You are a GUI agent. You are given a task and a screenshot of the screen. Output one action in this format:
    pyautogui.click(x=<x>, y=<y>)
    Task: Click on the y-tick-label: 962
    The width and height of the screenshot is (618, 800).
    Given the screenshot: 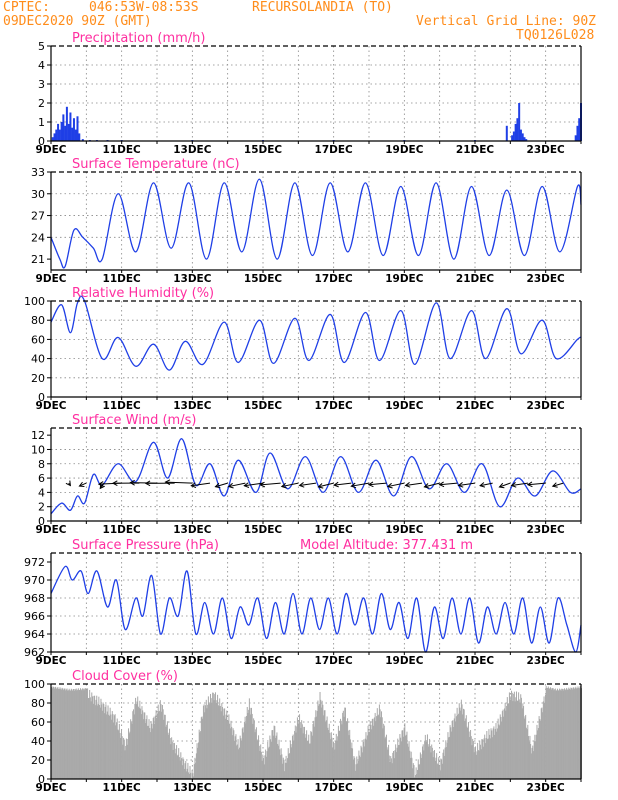 What is the action you would take?
    pyautogui.click(x=34, y=652)
    